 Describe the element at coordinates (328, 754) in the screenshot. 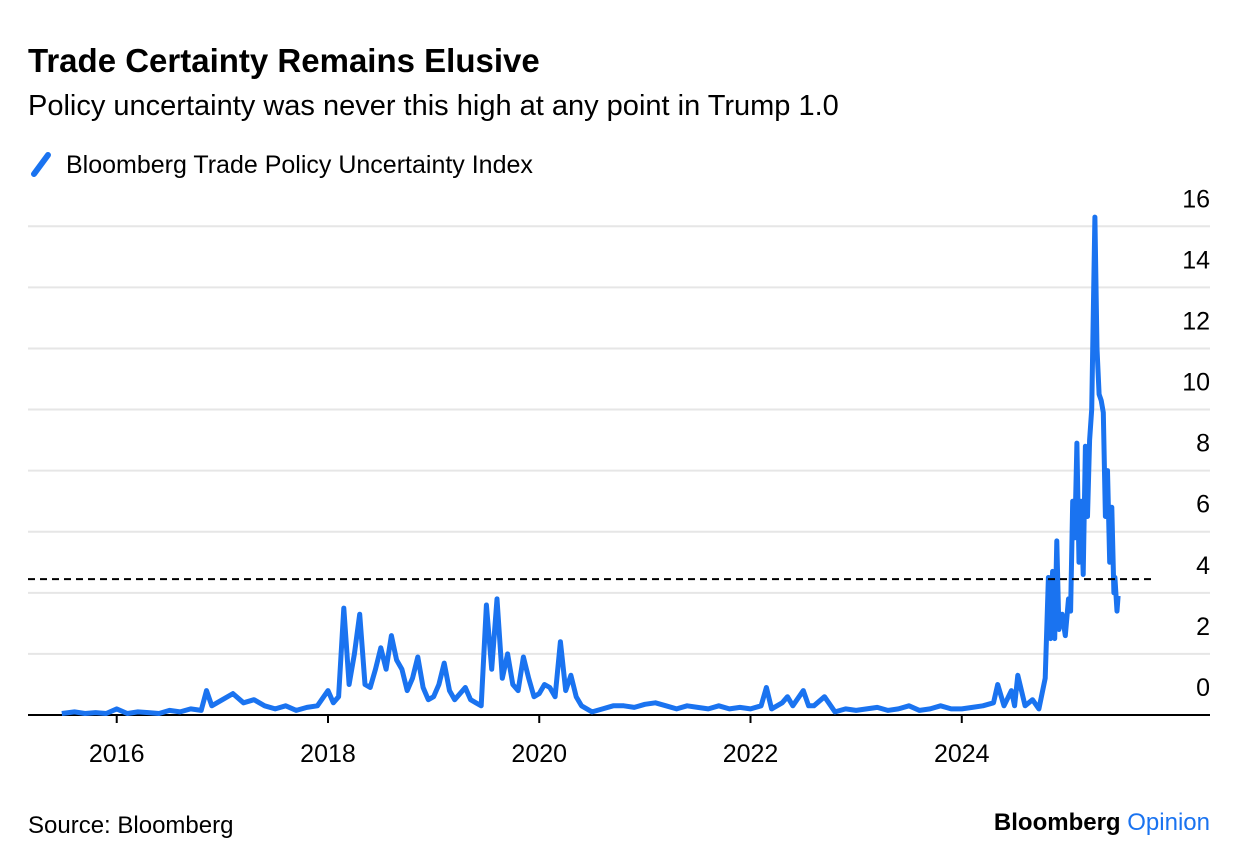

I see `x-tick-label: 2018` at that location.